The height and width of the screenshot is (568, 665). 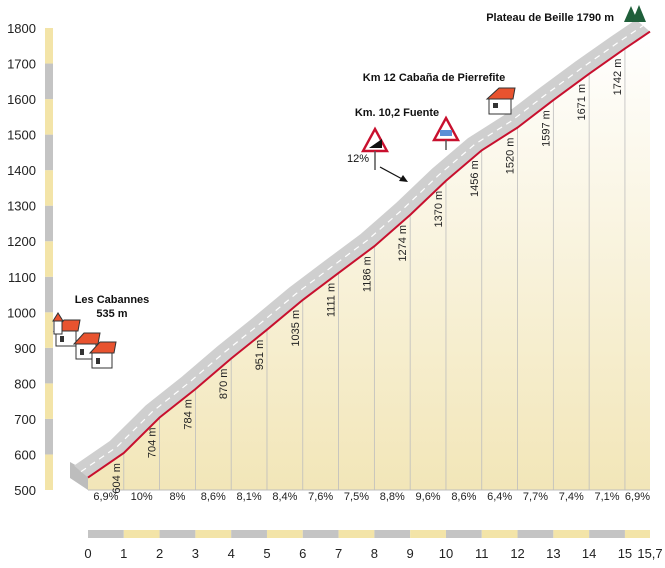 I want to click on gradient-label: 8,1%, so click(x=249, y=497).